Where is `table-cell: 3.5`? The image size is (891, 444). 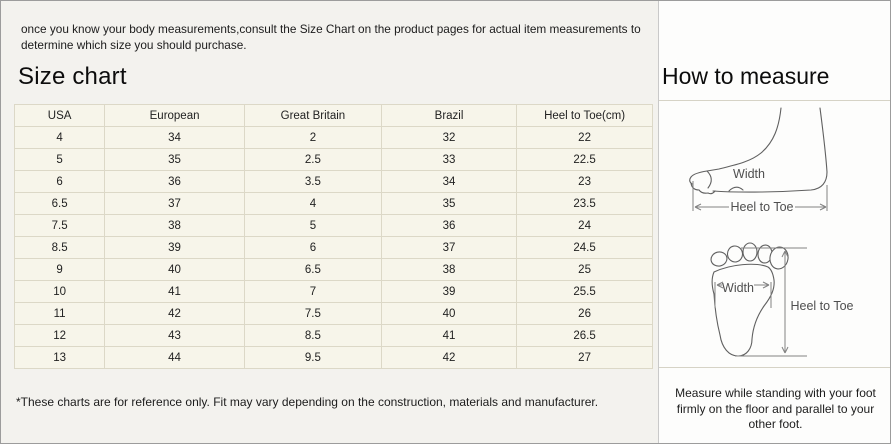
table-cell: 3.5 is located at coordinates (312, 181).